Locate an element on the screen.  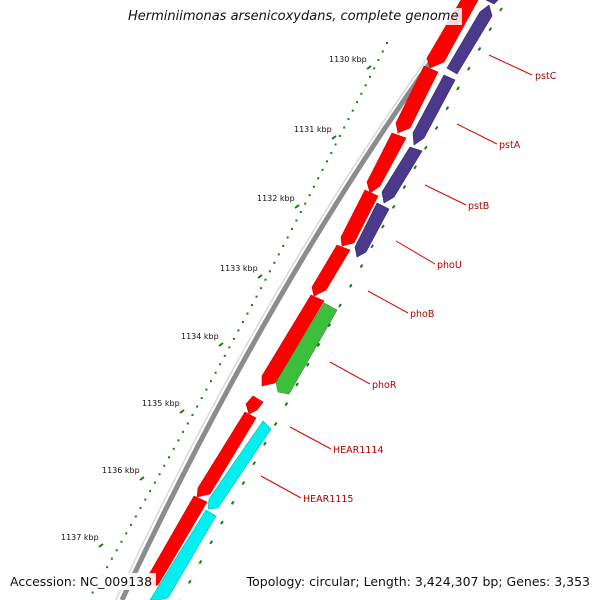
gene-label: HEAR1114 is located at coordinates (358, 450).